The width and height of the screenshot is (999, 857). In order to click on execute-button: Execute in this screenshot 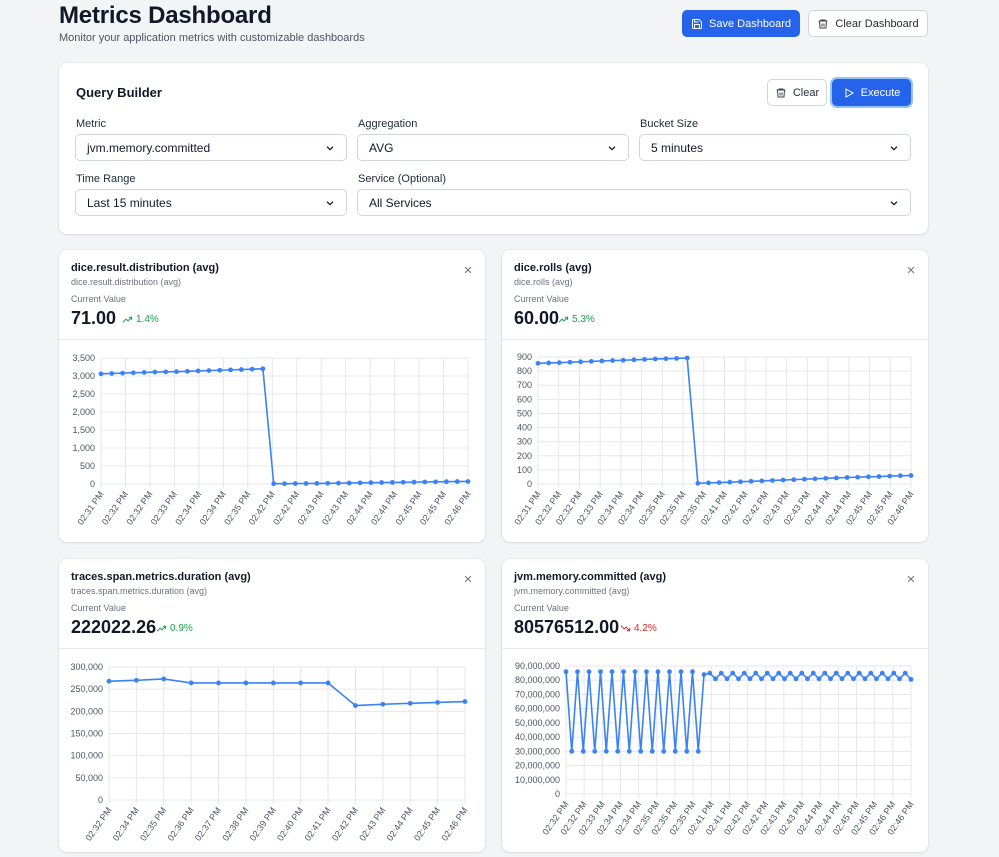, I will do `click(871, 92)`.